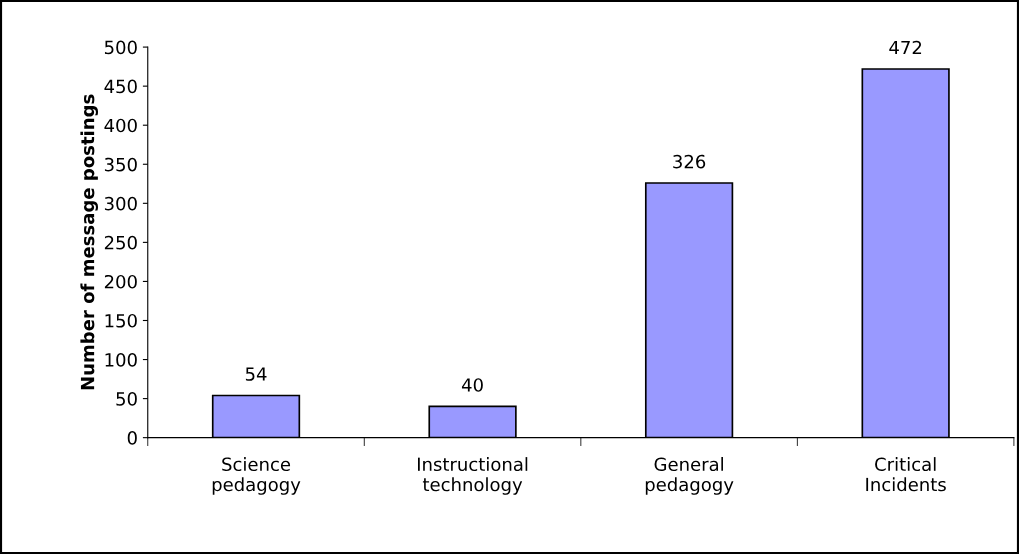  I want to click on y-tick-label: 0, so click(132, 438).